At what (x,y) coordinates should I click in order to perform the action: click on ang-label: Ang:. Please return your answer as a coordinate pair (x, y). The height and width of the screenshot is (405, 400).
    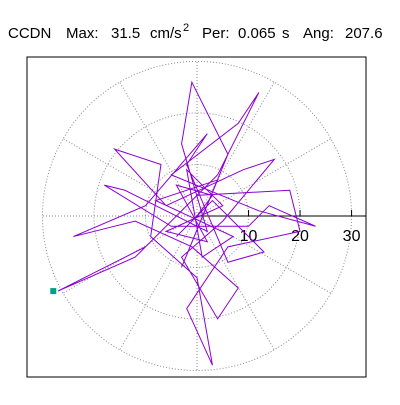
    Looking at the image, I should click on (318, 33).